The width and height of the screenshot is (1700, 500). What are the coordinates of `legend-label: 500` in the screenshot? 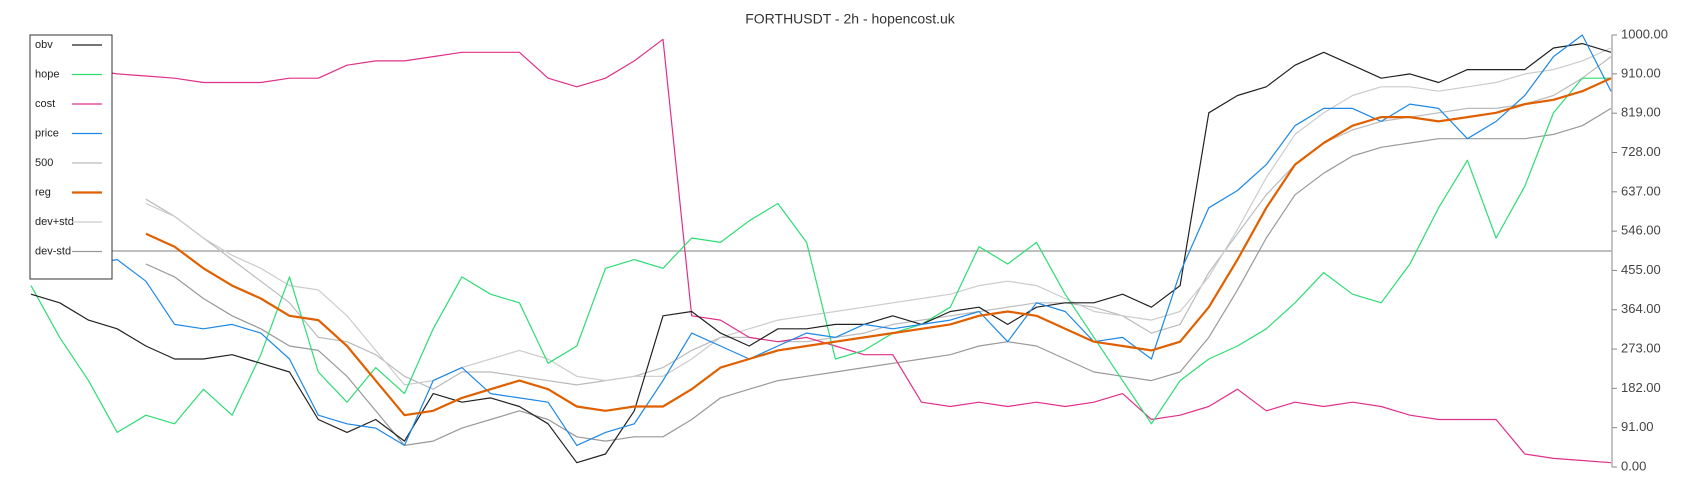 It's located at (44, 163).